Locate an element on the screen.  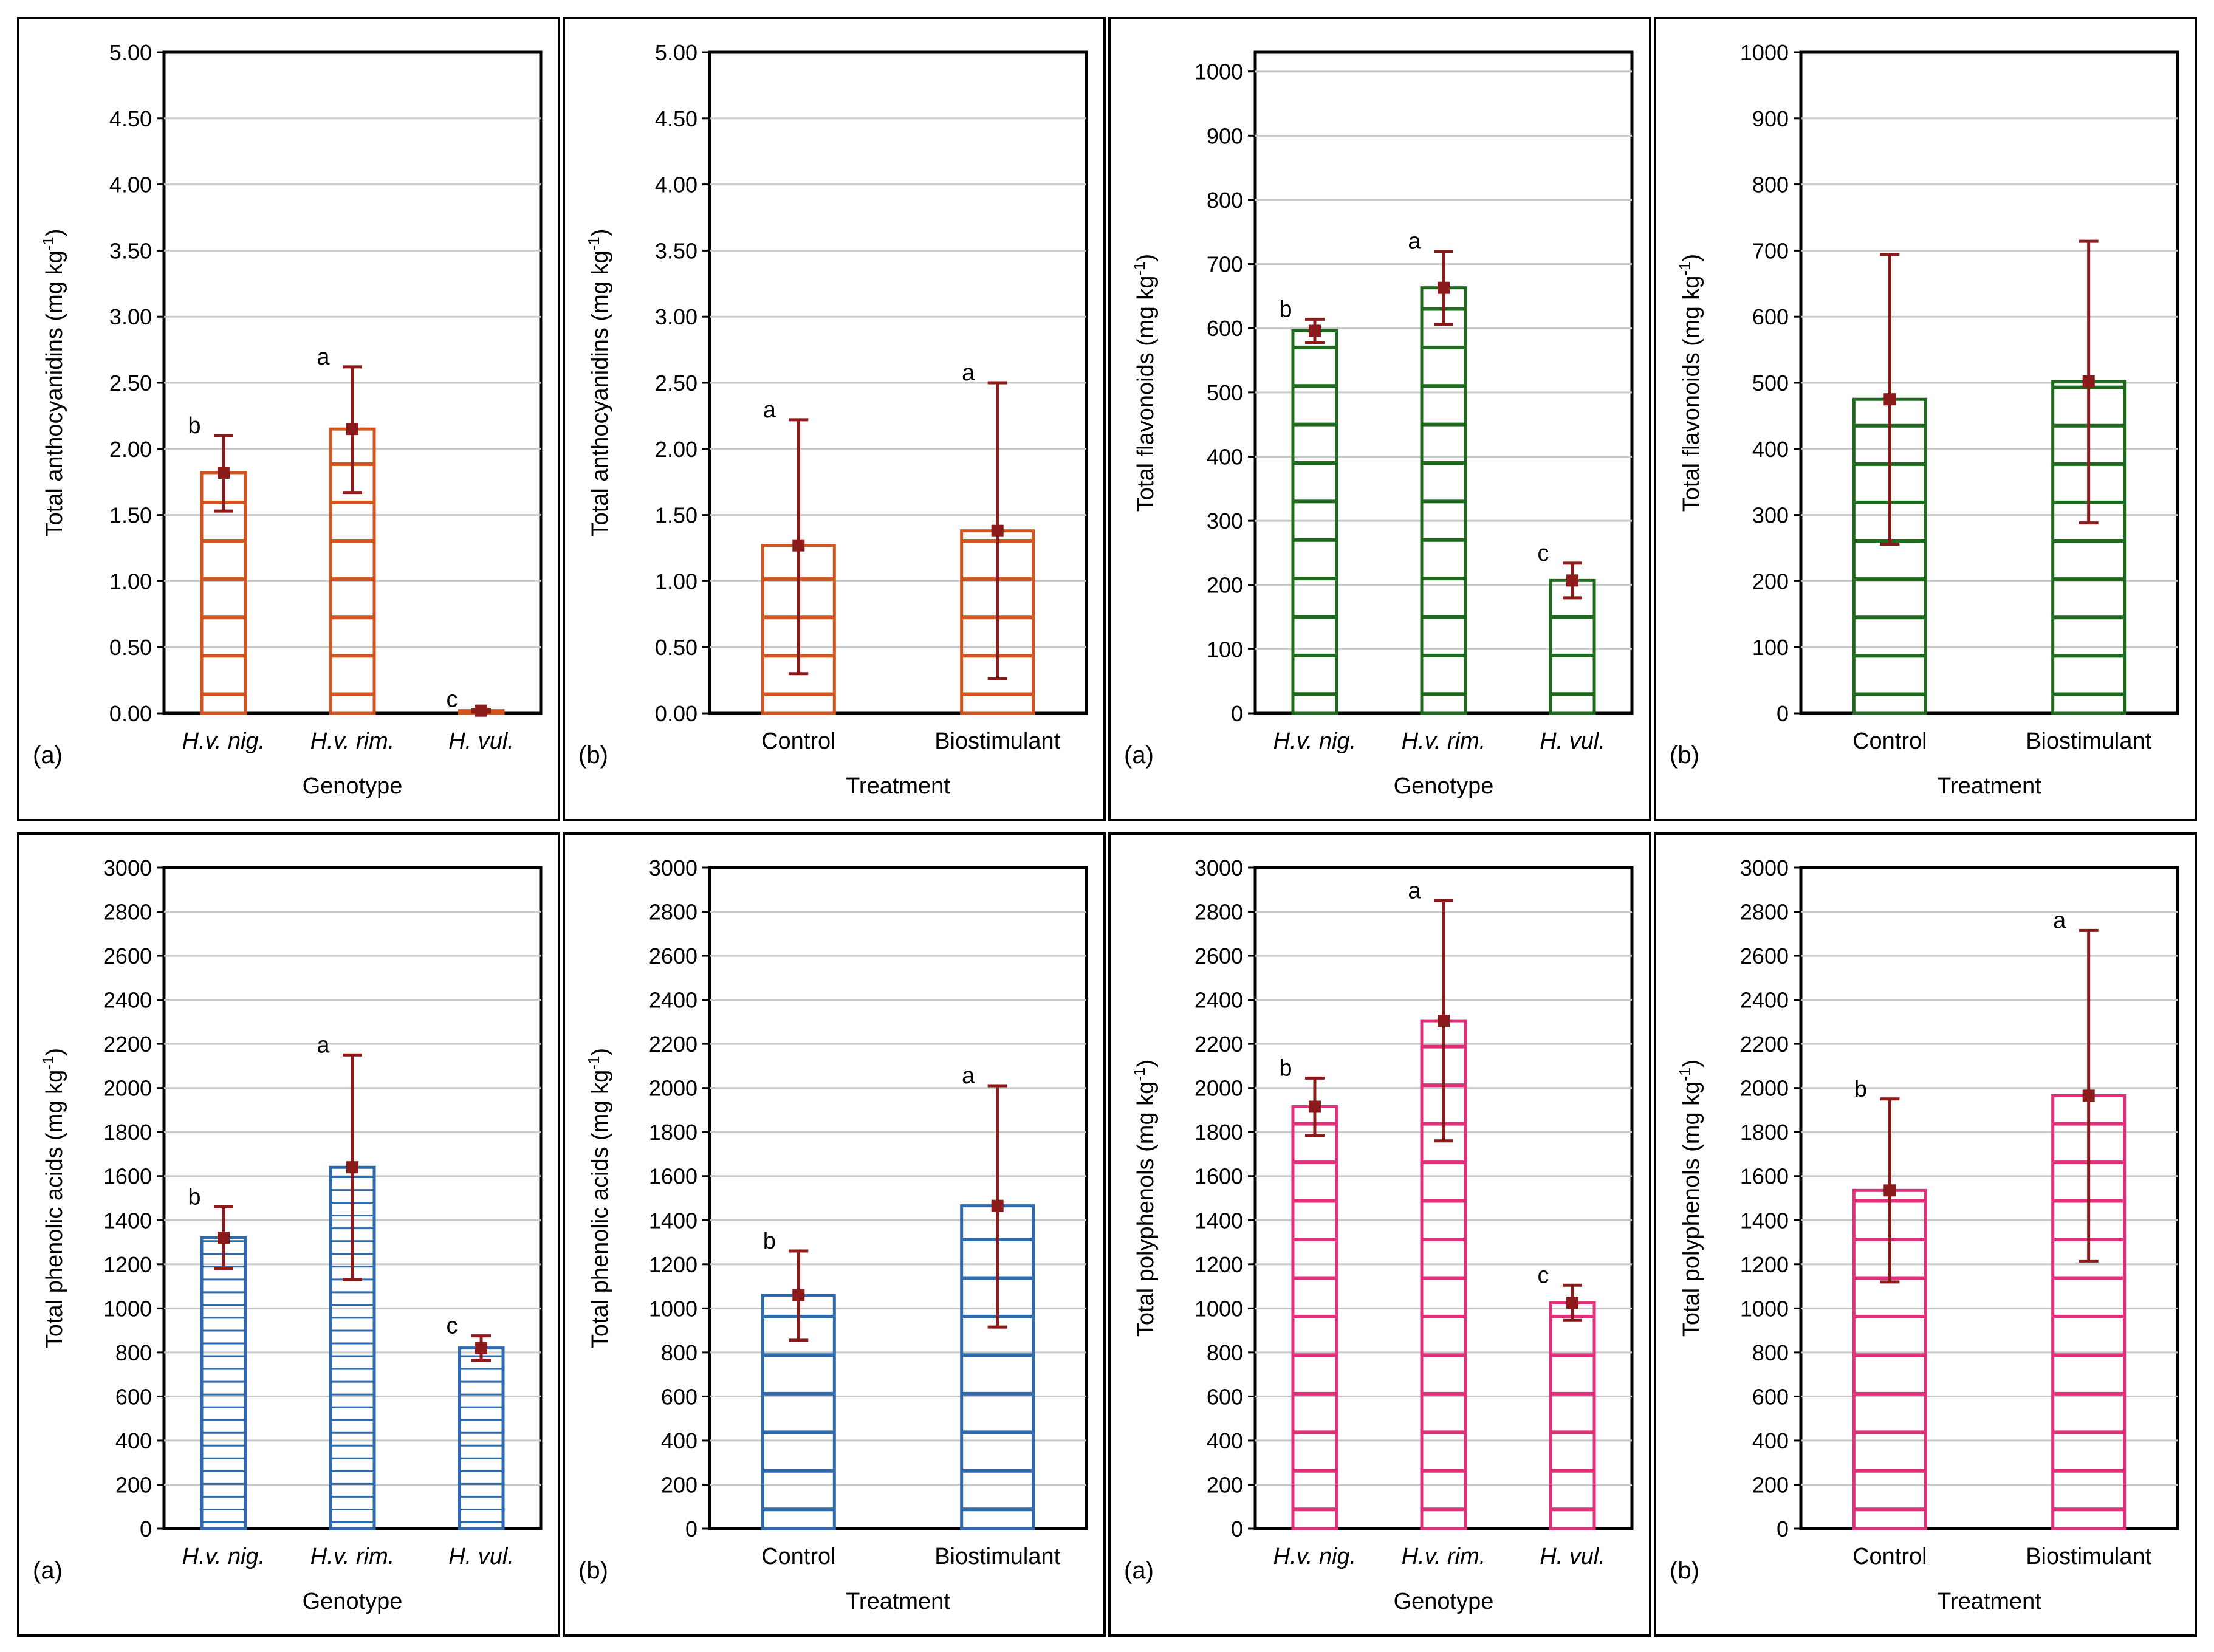
bar-group: c is located at coordinates (476, 1422).